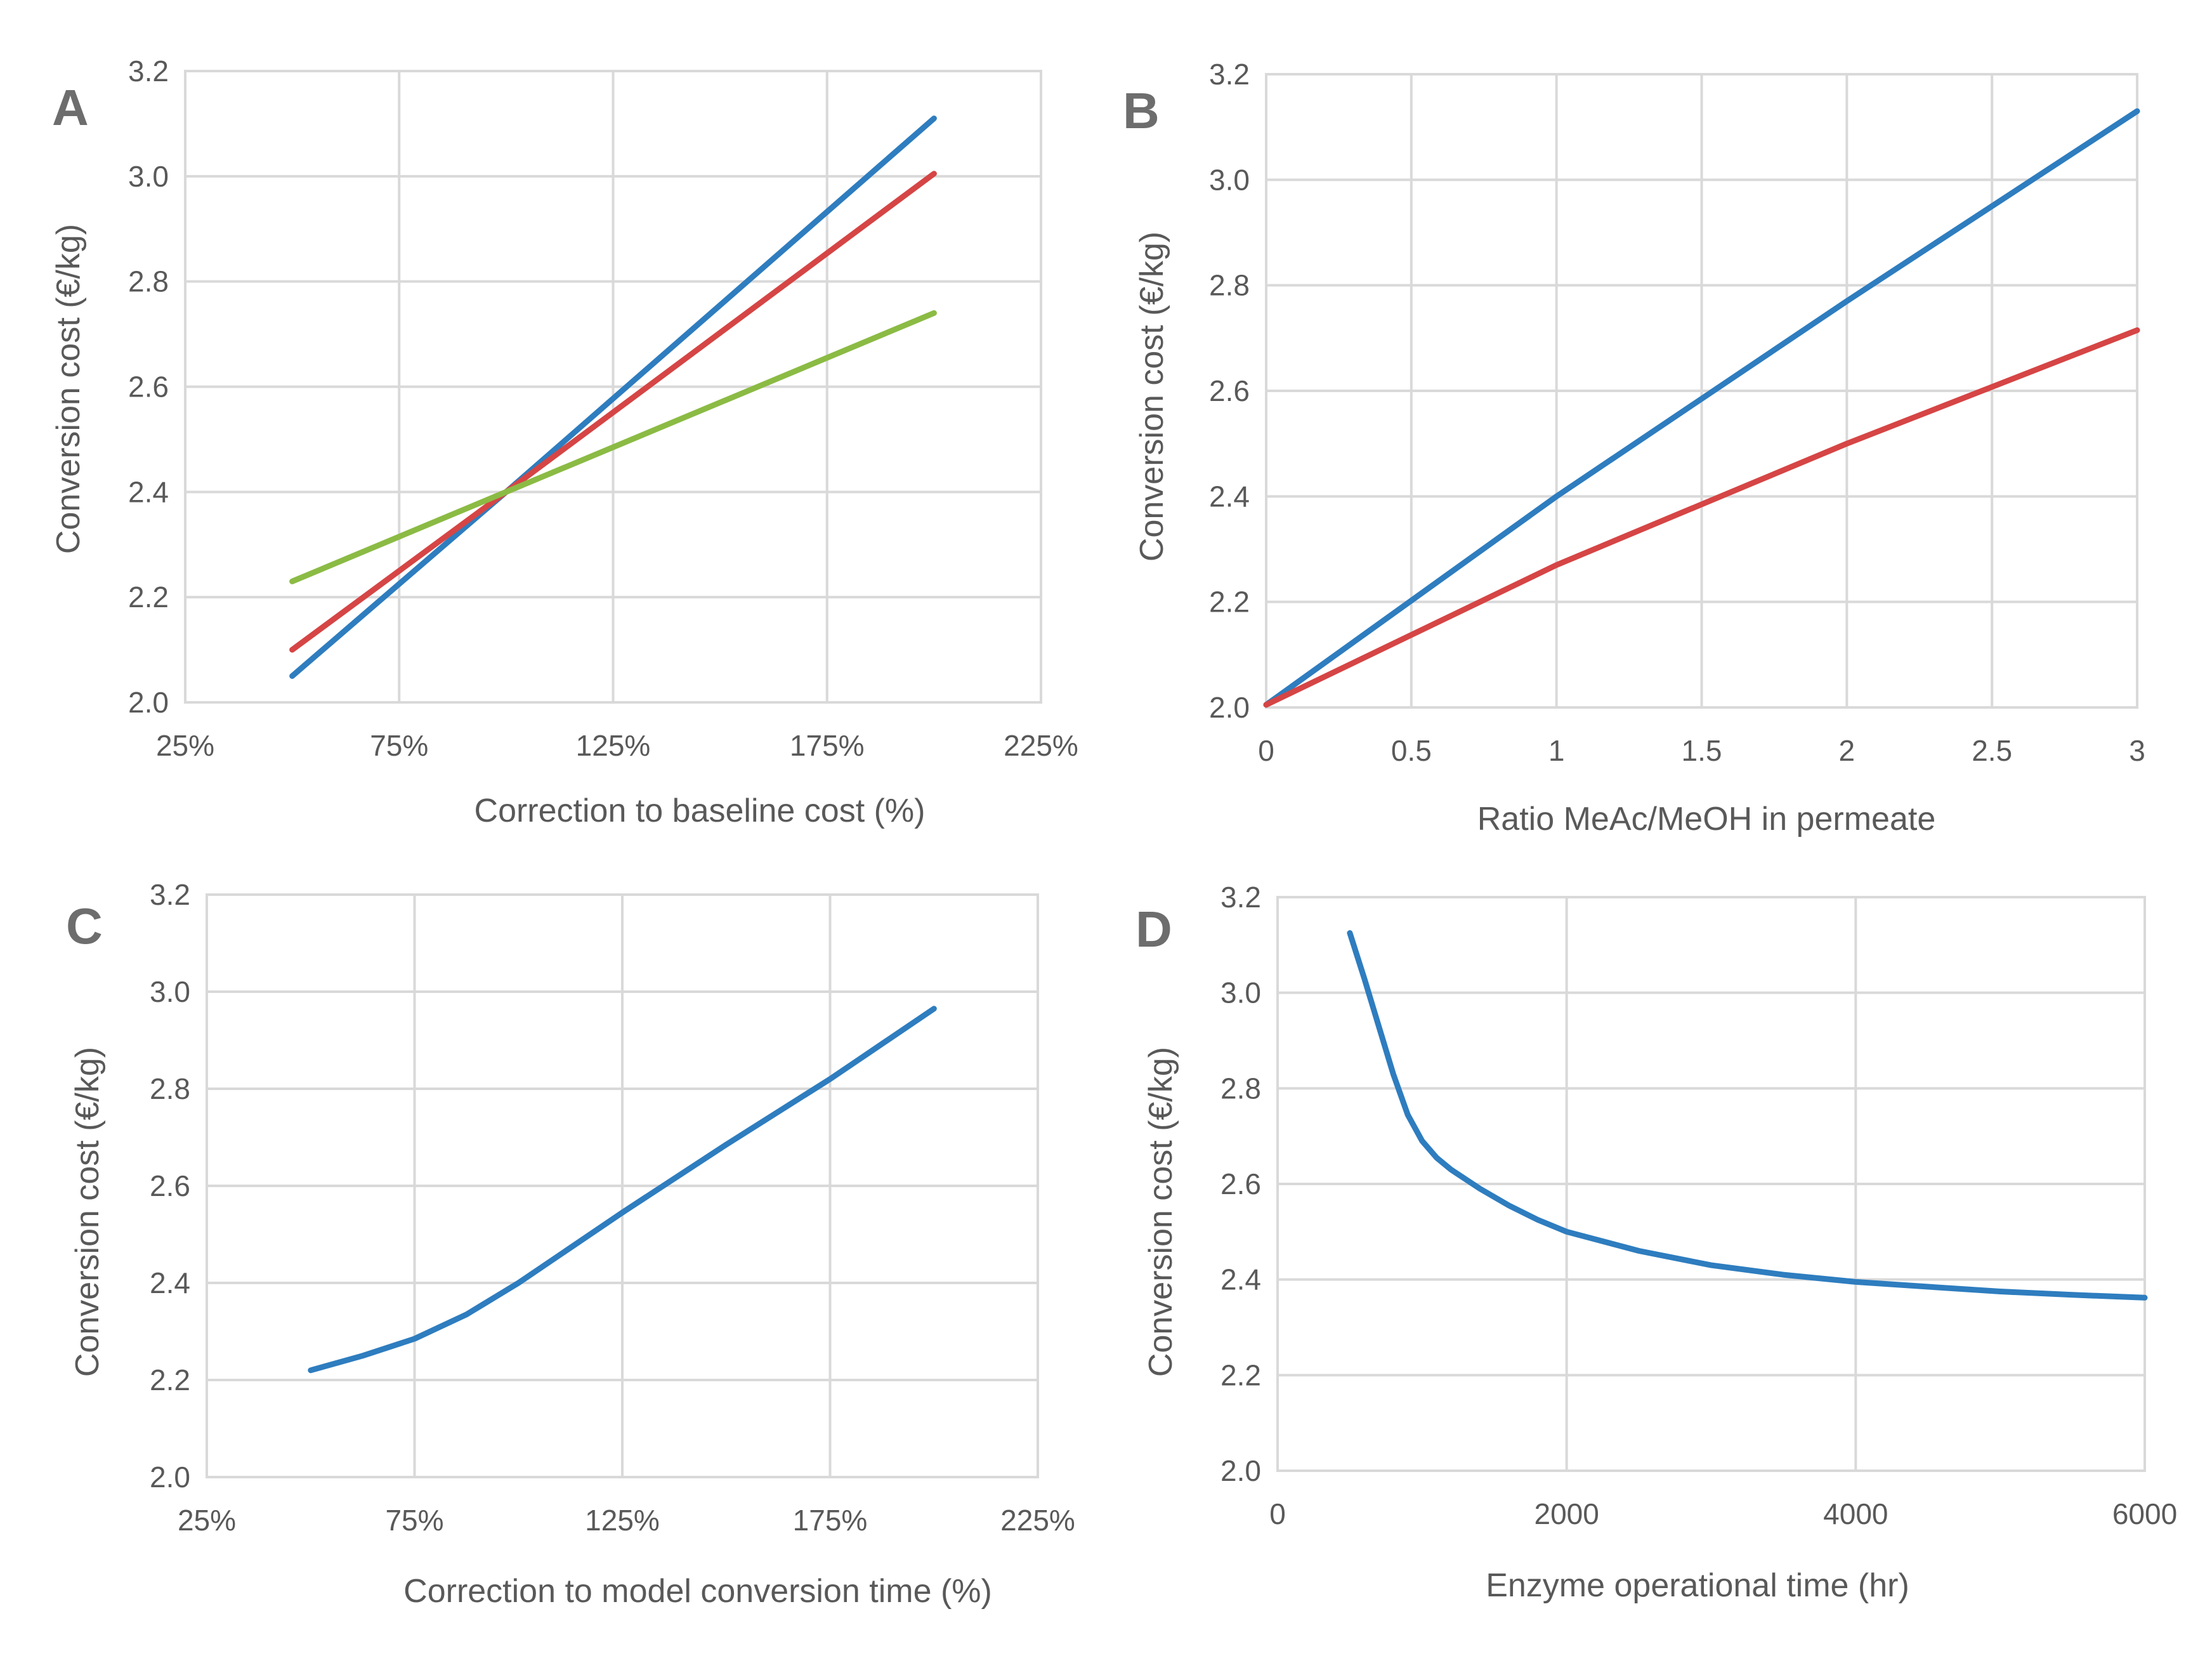 The width and height of the screenshot is (2212, 1656). I want to click on panel-c-ytick-label-5: 3.0, so click(170, 991).